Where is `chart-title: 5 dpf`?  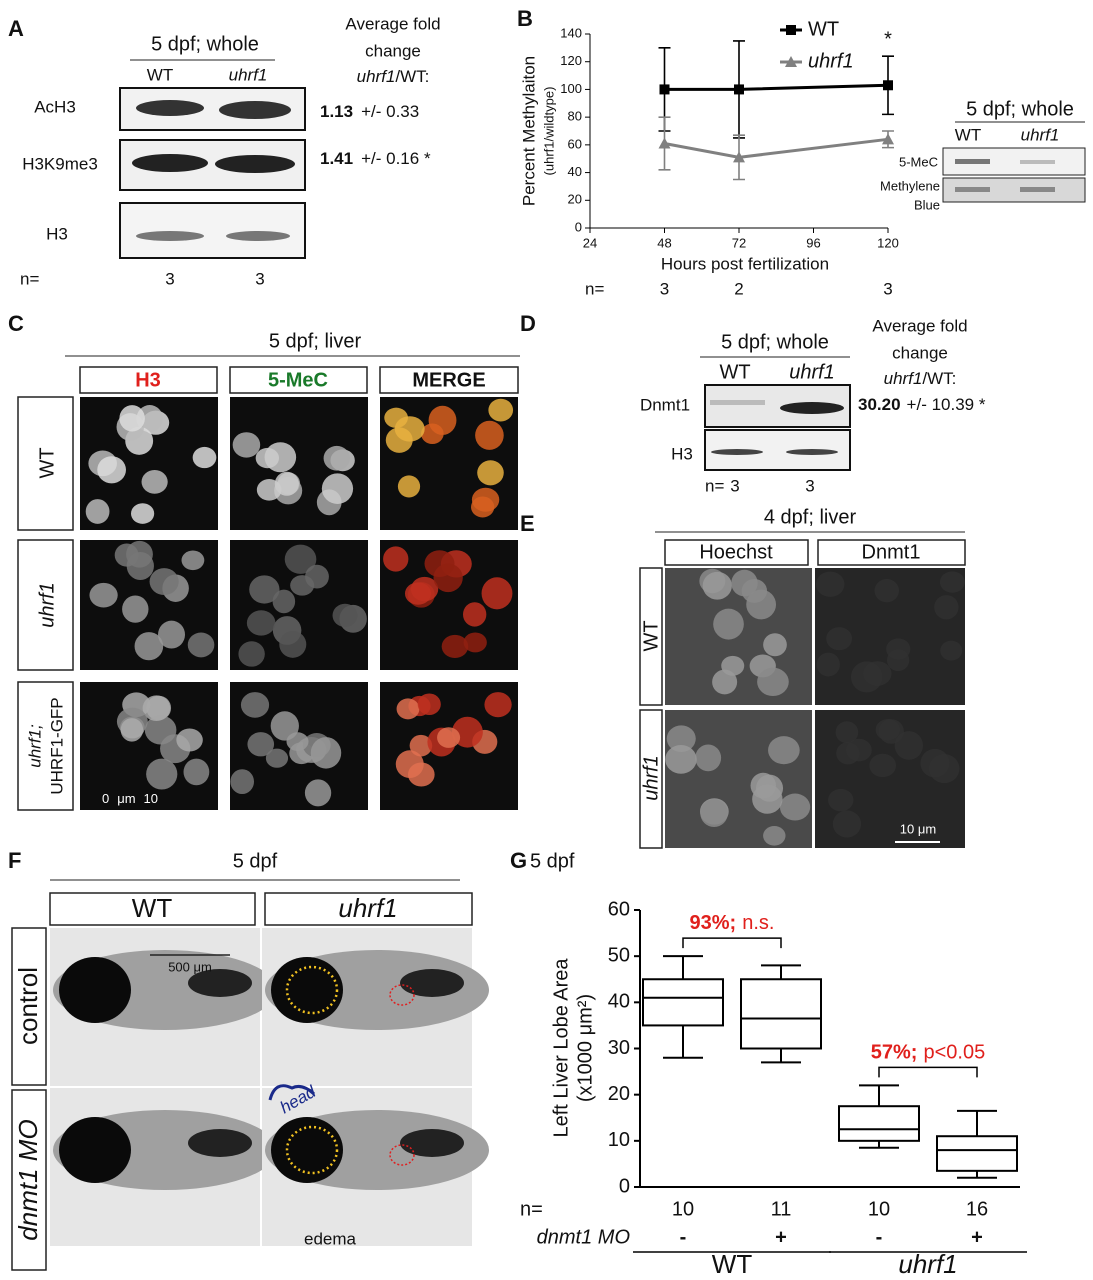
chart-title: 5 dpf is located at coordinates (552, 861).